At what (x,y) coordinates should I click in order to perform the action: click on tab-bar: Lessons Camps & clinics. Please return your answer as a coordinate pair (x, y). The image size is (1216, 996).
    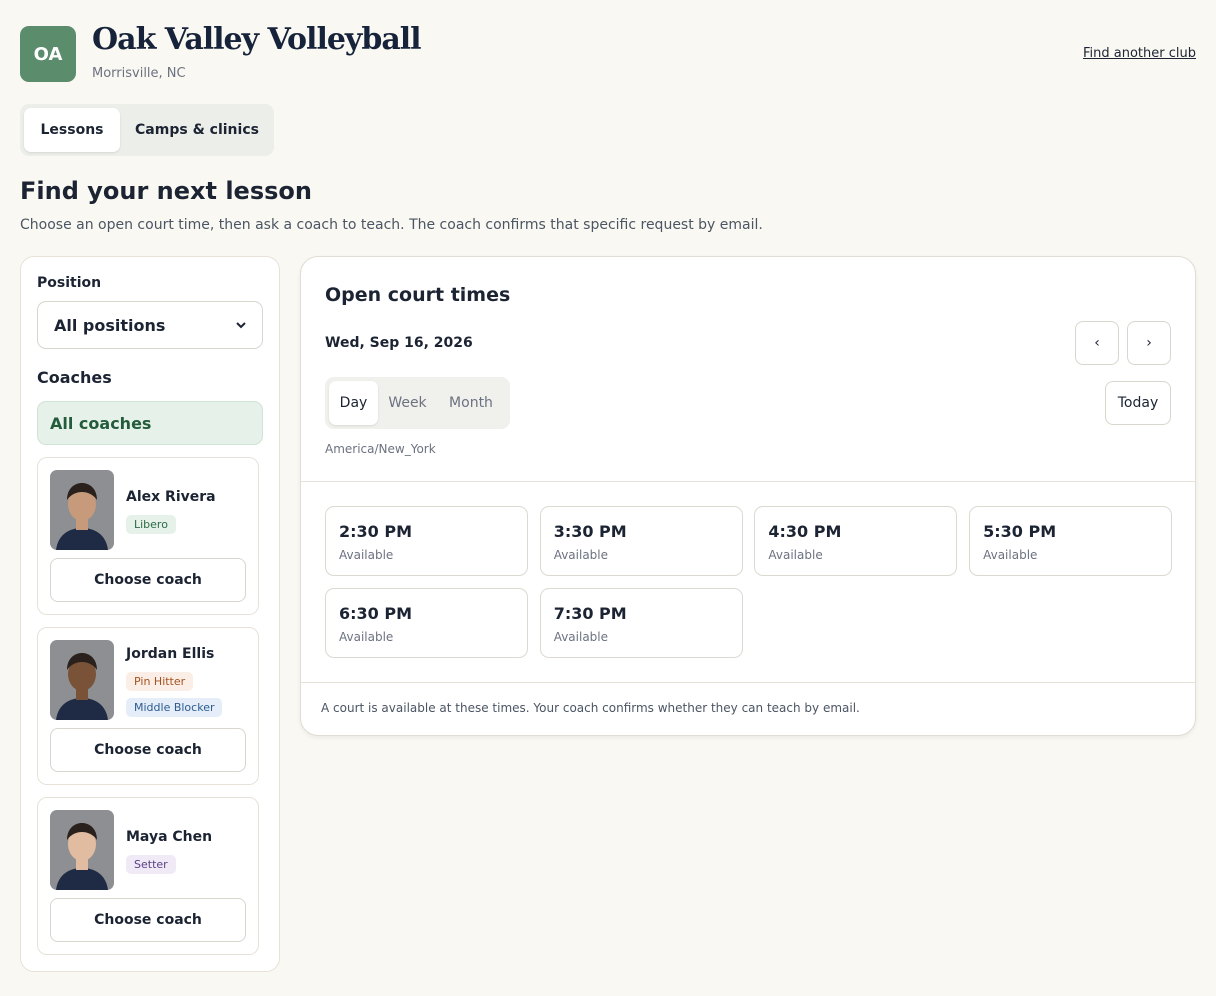
    Looking at the image, I should click on (147, 130).